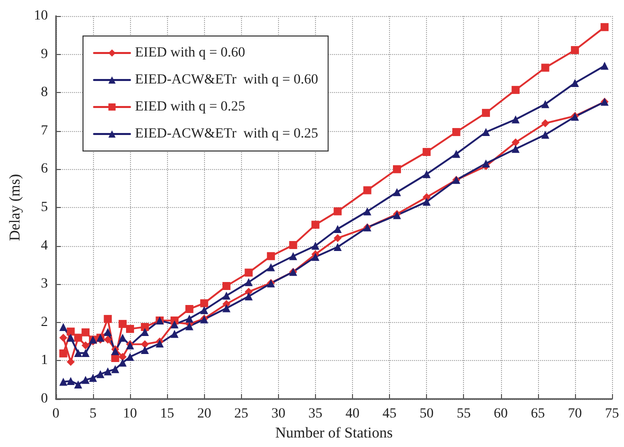 The width and height of the screenshot is (624, 447). I want to click on x-tick-label: 30, so click(278, 414).